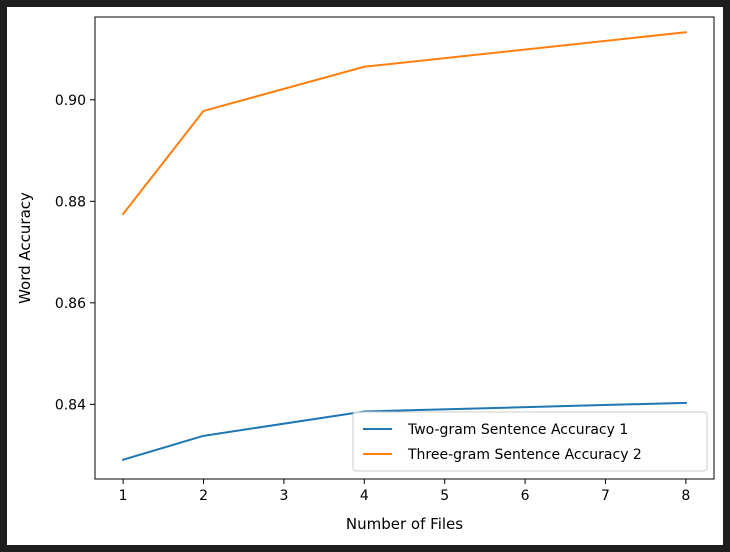  I want to click on y-tick-label: 0.90, so click(70, 101).